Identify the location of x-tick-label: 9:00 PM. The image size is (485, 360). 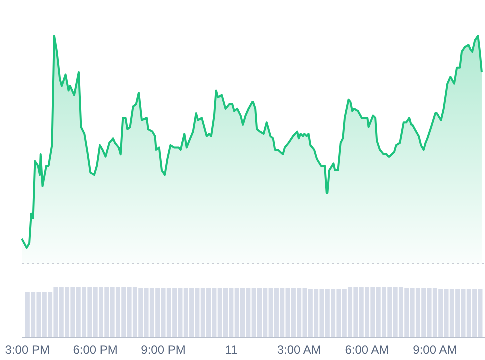
(163, 350).